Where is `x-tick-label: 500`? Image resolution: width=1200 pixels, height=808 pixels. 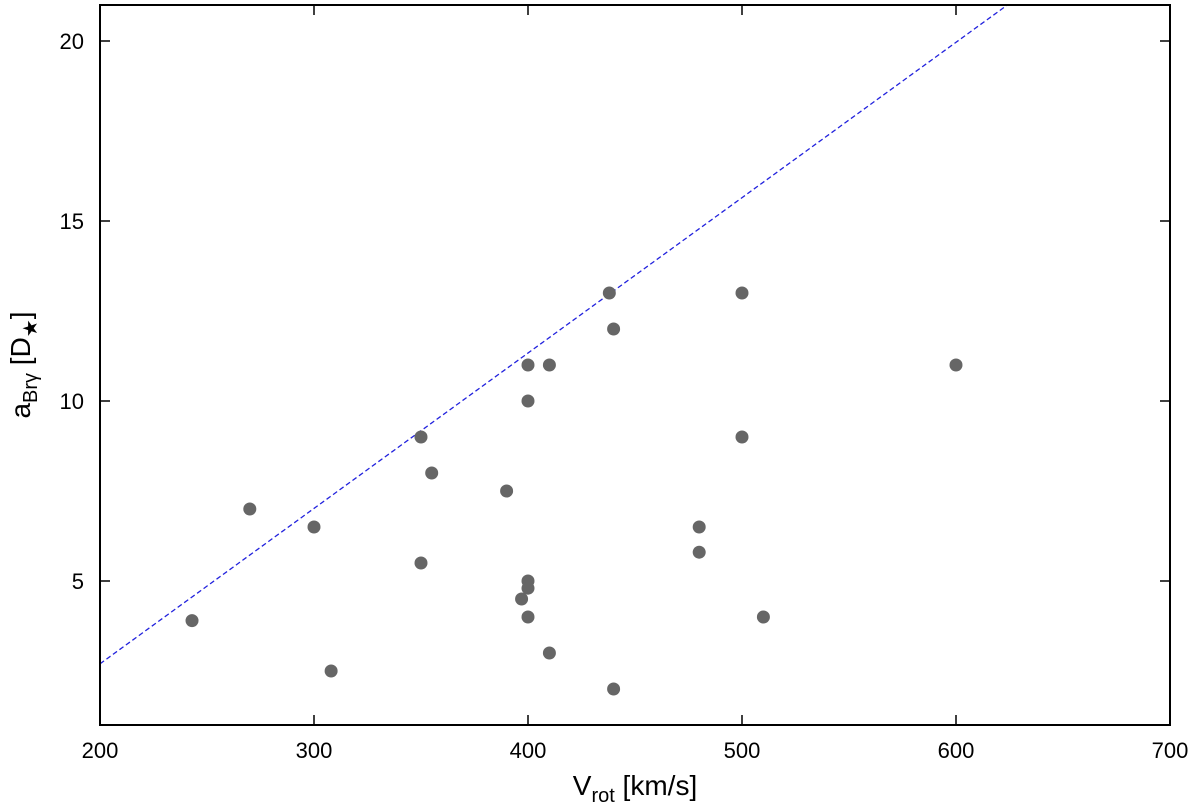 x-tick-label: 500 is located at coordinates (742, 750).